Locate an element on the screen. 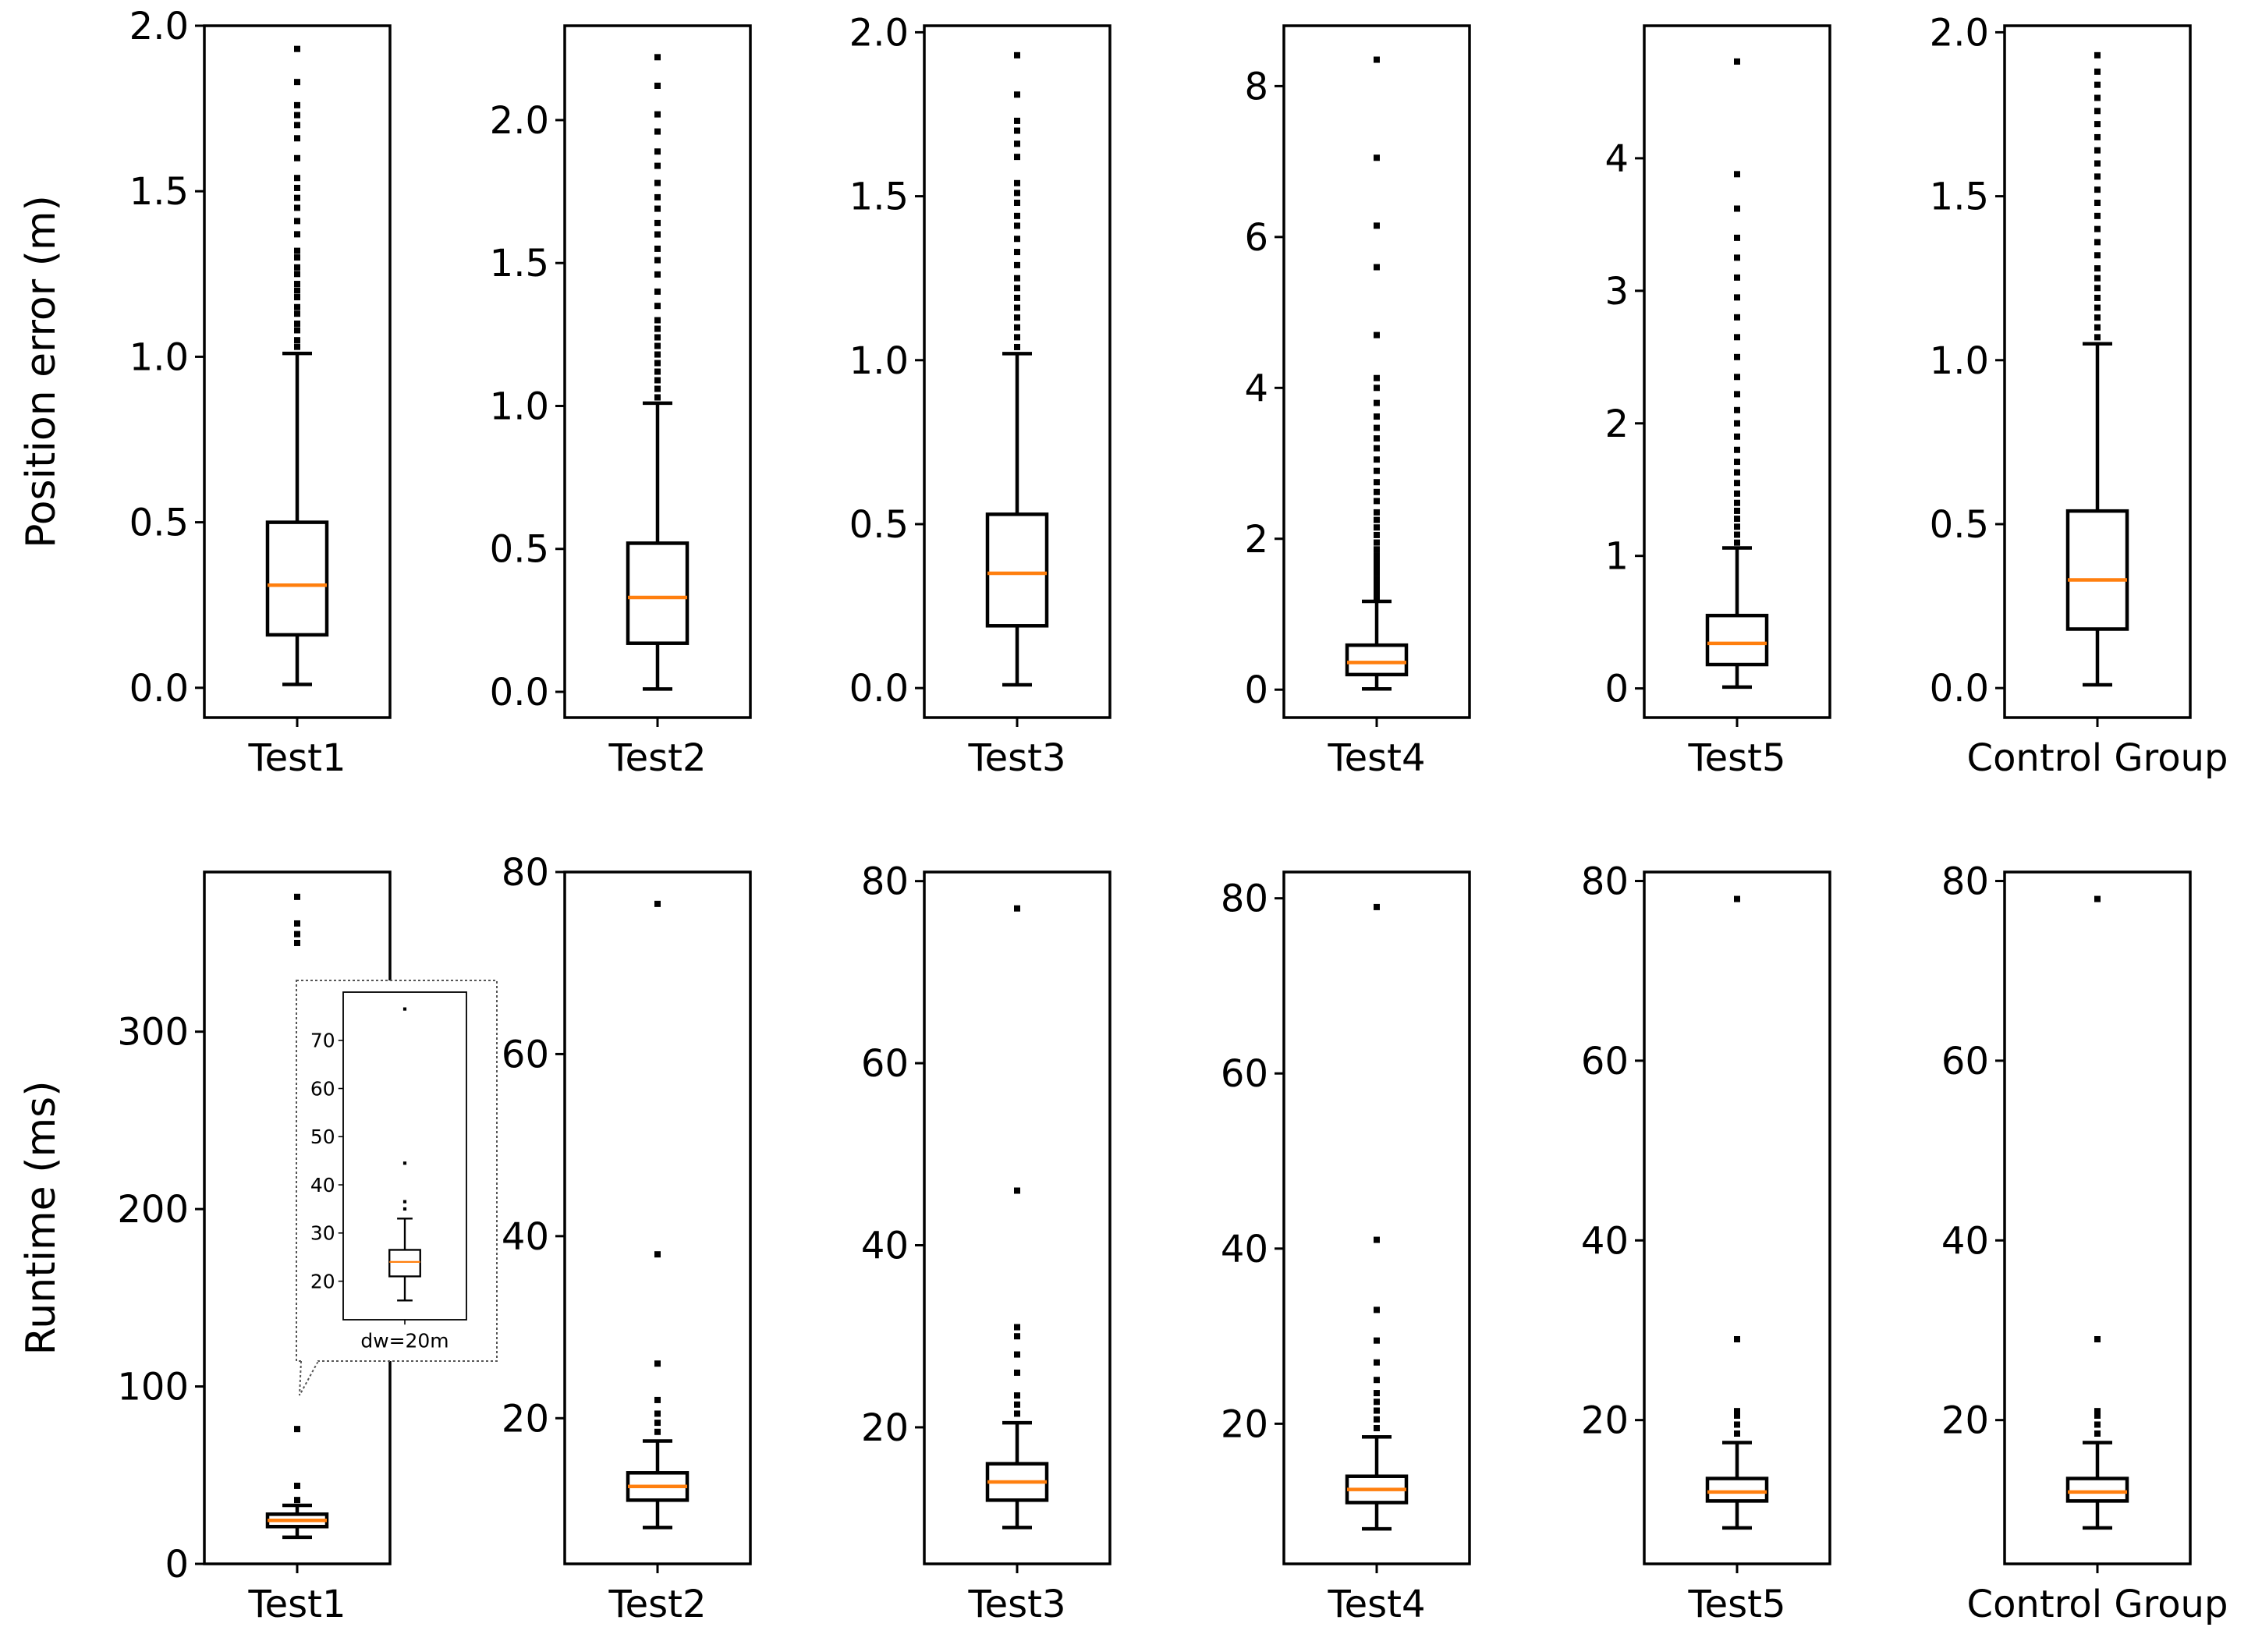 This screenshot has width=2262, height=1652. panel-100-ytick-label: 50 is located at coordinates (323, 1137).